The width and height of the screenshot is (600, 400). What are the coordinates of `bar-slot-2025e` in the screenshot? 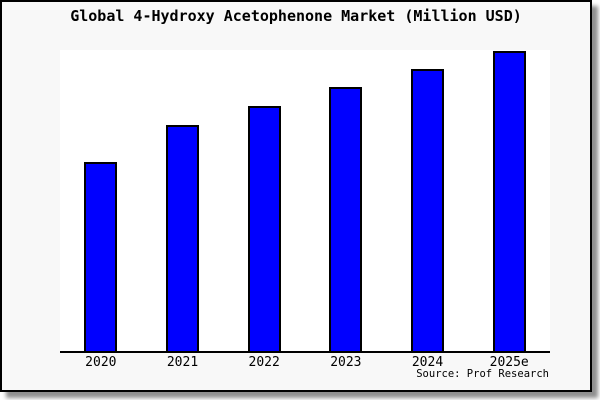 It's located at (509, 201).